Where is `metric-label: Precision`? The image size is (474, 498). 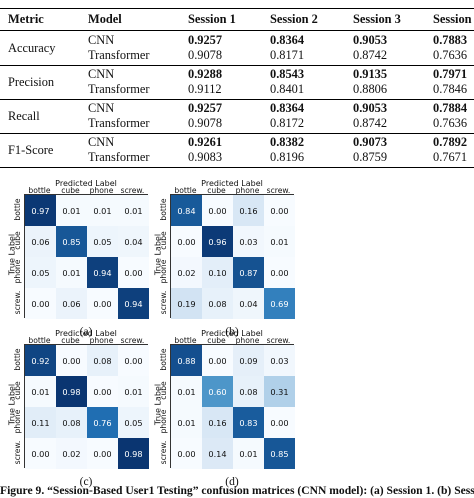
metric-label: Precision is located at coordinates (31, 82).